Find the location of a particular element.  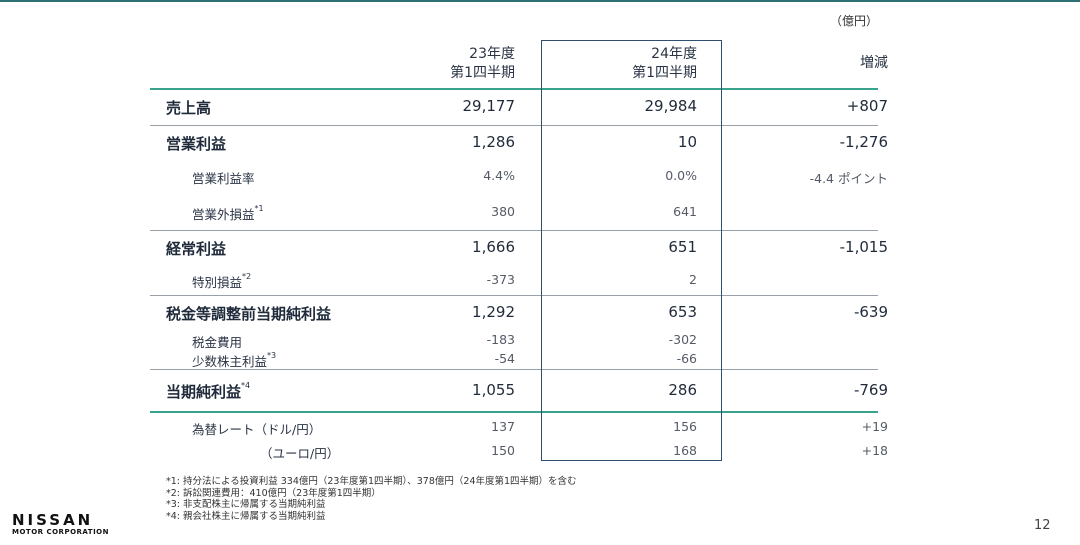

row-label: 営業外損益*1 is located at coordinates (228, 213).